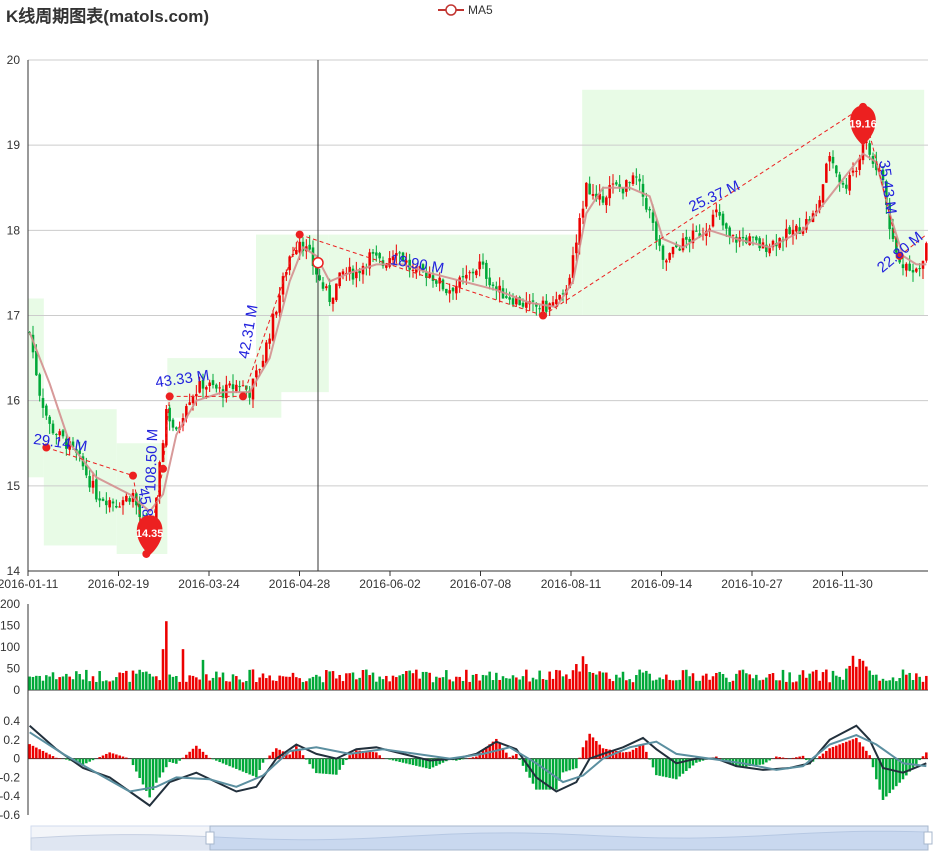 This screenshot has width=938, height=852. Describe the element at coordinates (318, 262) in the screenshot. I see `crosshair-point` at that location.